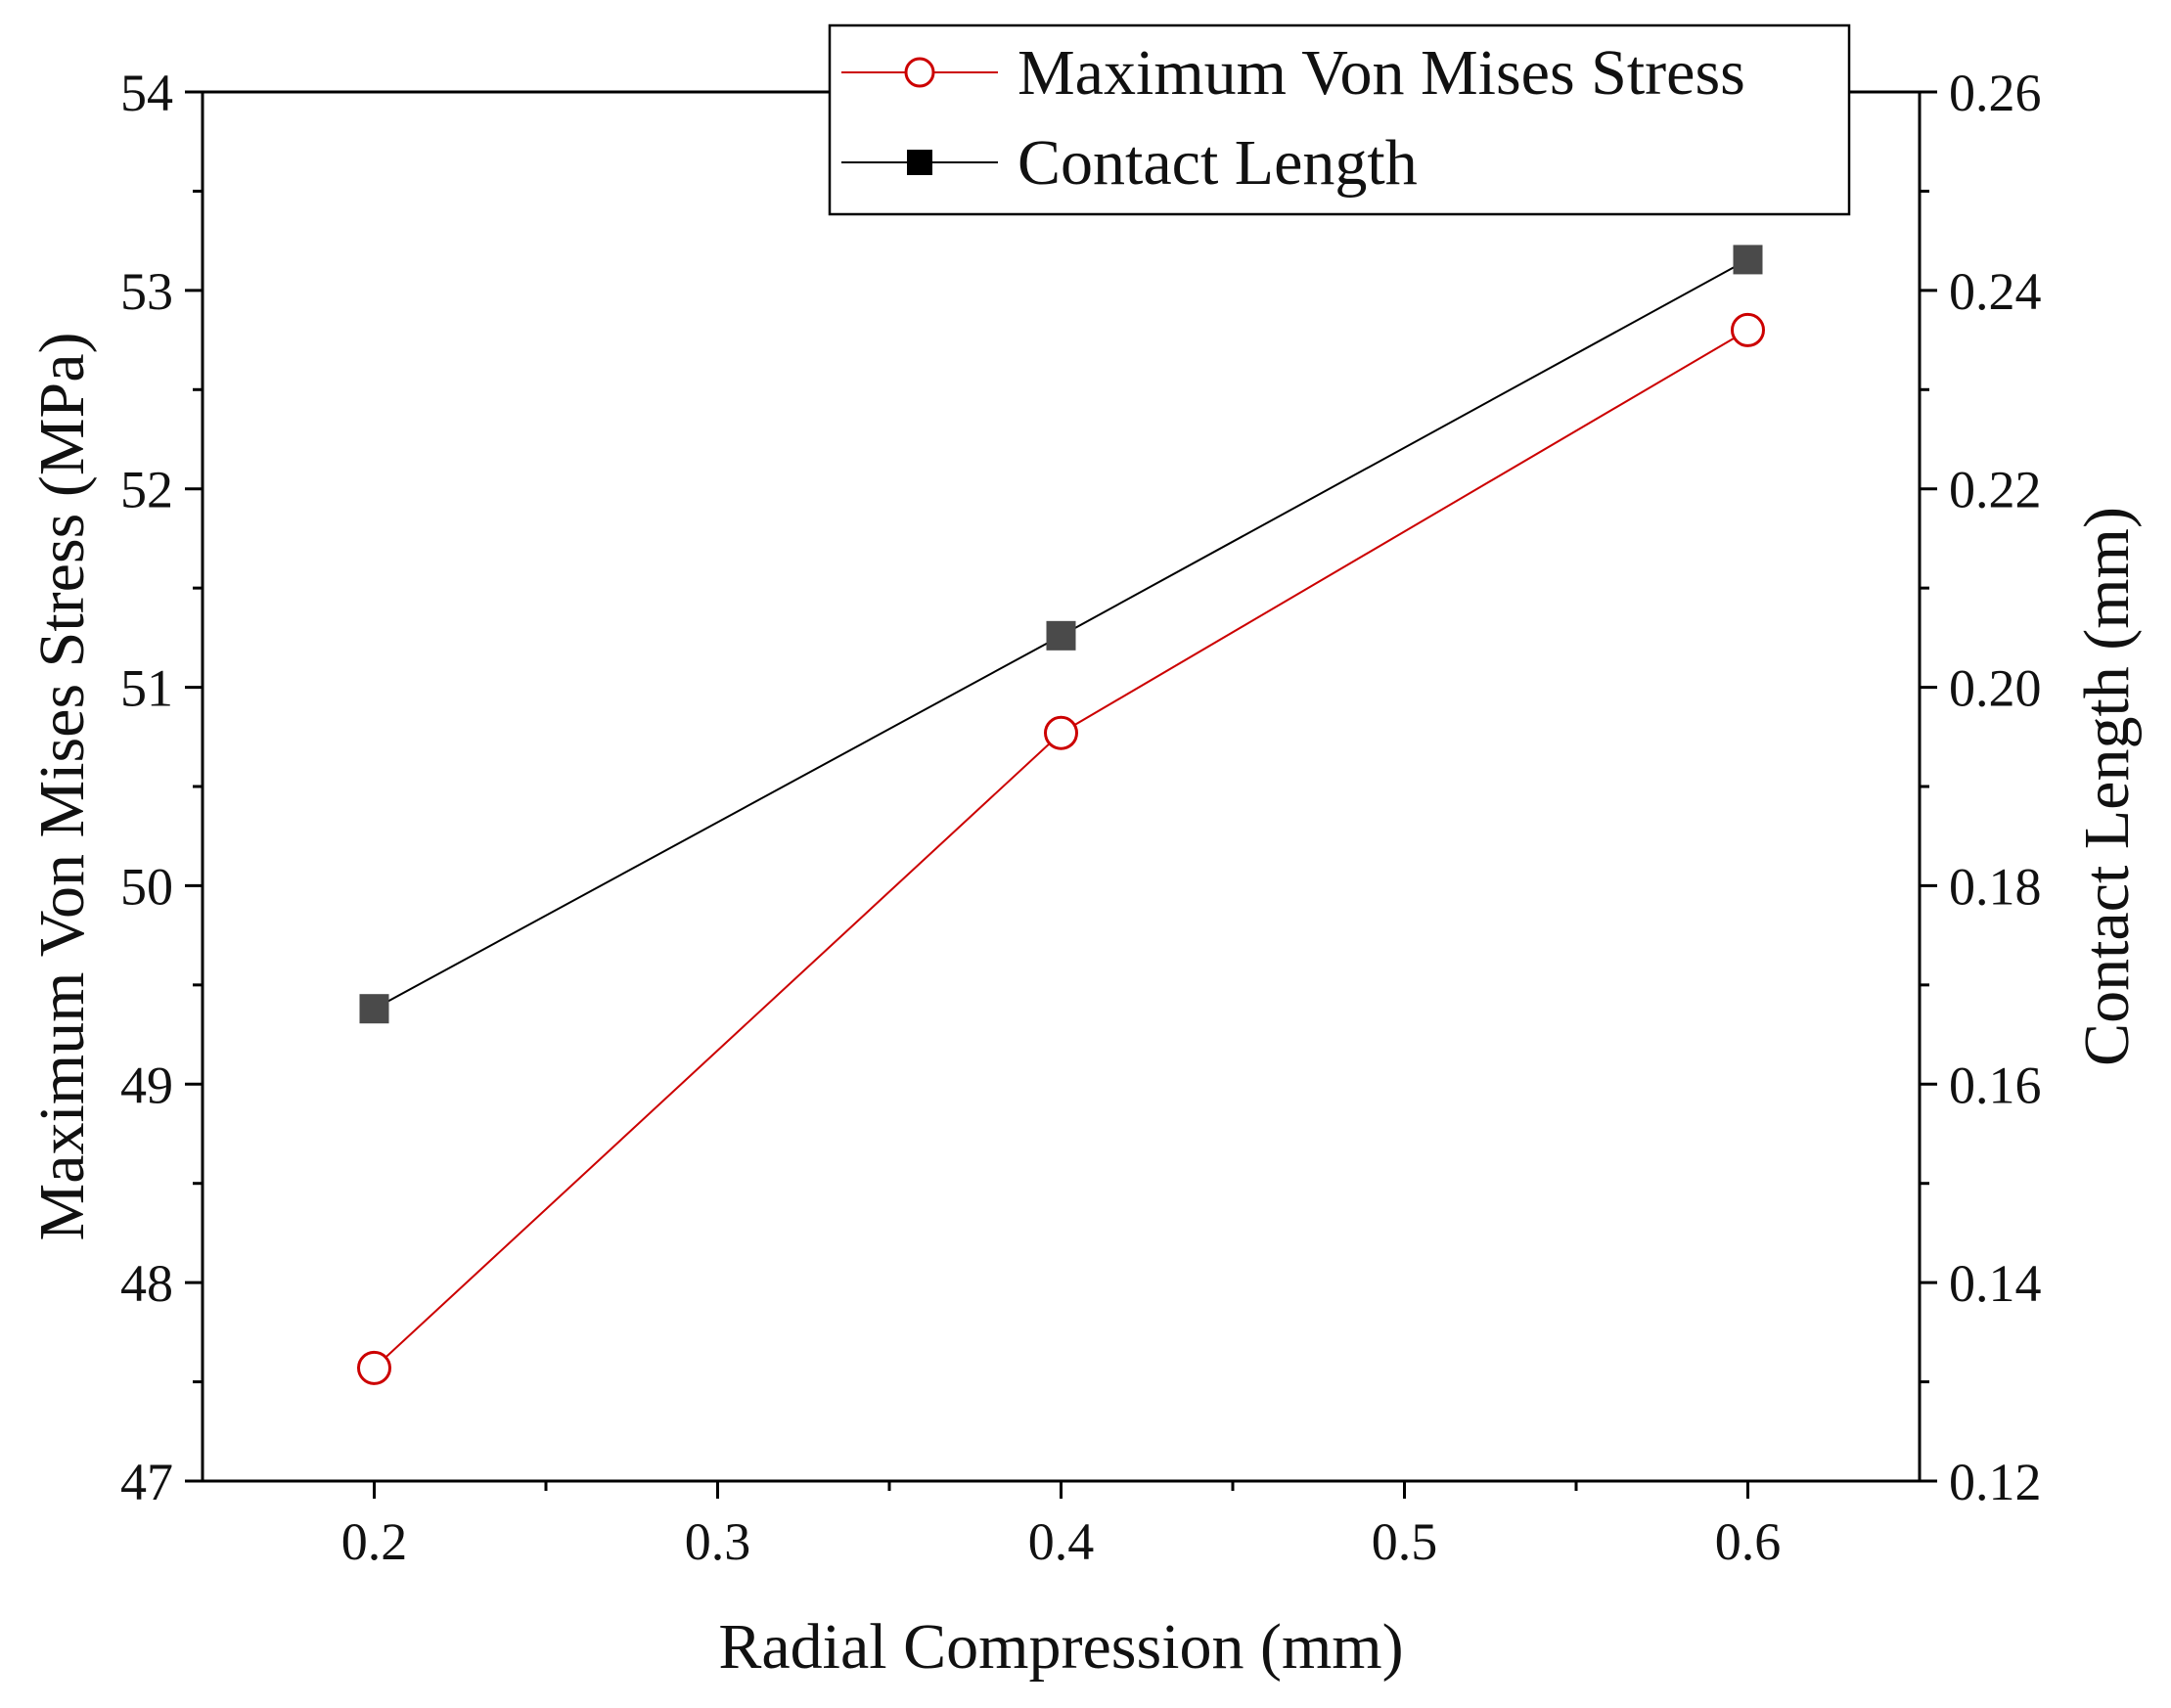 The width and height of the screenshot is (2171, 1708). Describe the element at coordinates (1995, 688) in the screenshot. I see `right-y-tick-label: 0.20` at that location.